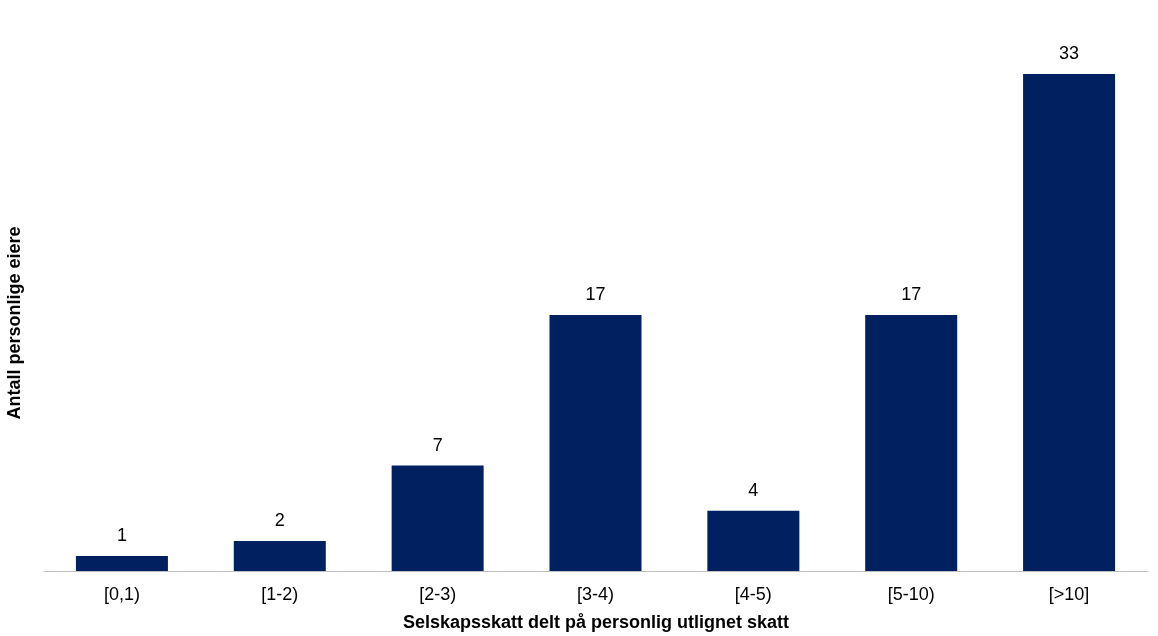 The image size is (1158, 636). I want to click on data-label: 2, so click(279, 519).